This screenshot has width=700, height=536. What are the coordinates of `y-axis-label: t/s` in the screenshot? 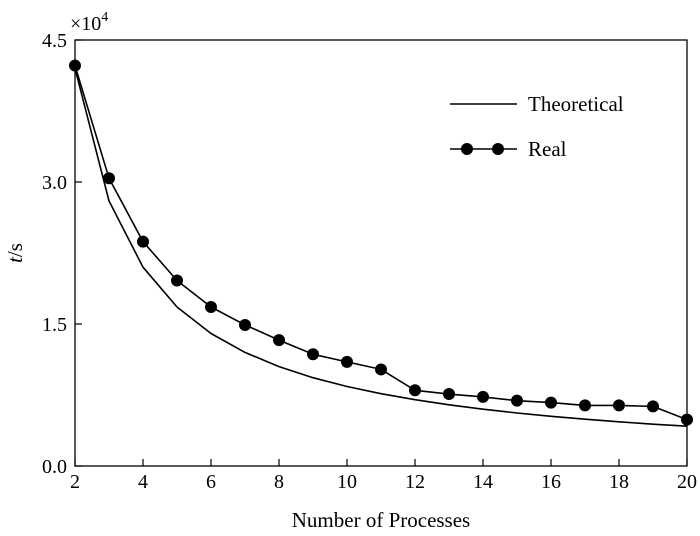 It's located at (15, 253).